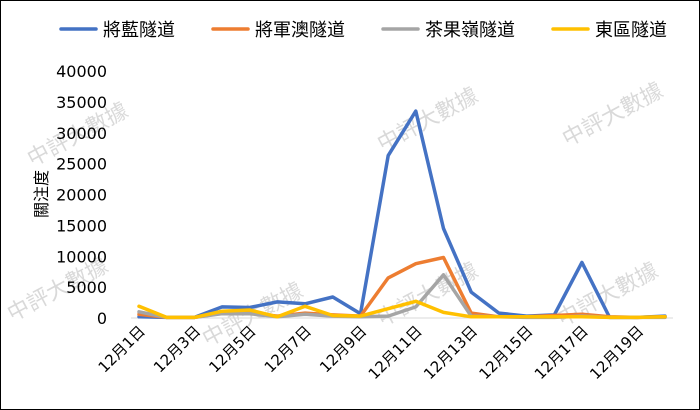 The width and height of the screenshot is (700, 410). I want to click on x-tick-label: 12月17日, so click(561, 352).